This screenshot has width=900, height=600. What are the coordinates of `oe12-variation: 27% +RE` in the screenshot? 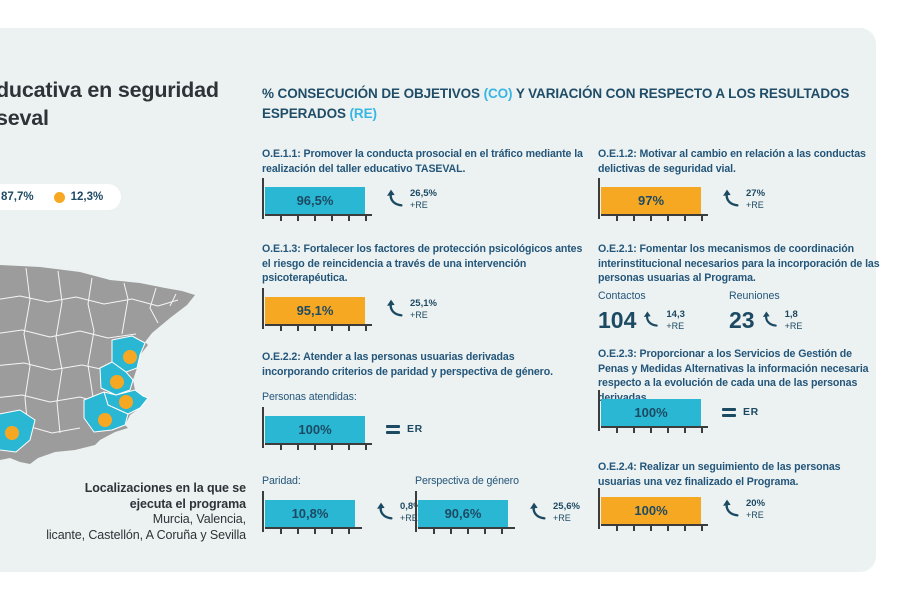 It's located at (743, 199).